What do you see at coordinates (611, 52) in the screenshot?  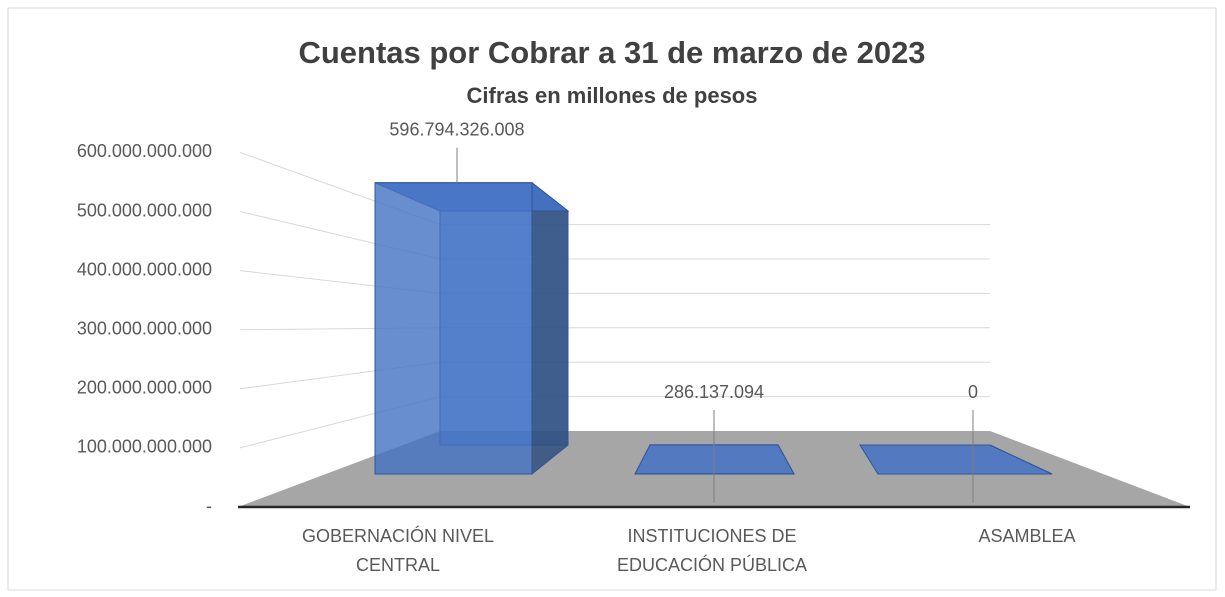 I see `chart-title: Cuentas por Cobrar a 31 de marzo de 2023` at bounding box center [611, 52].